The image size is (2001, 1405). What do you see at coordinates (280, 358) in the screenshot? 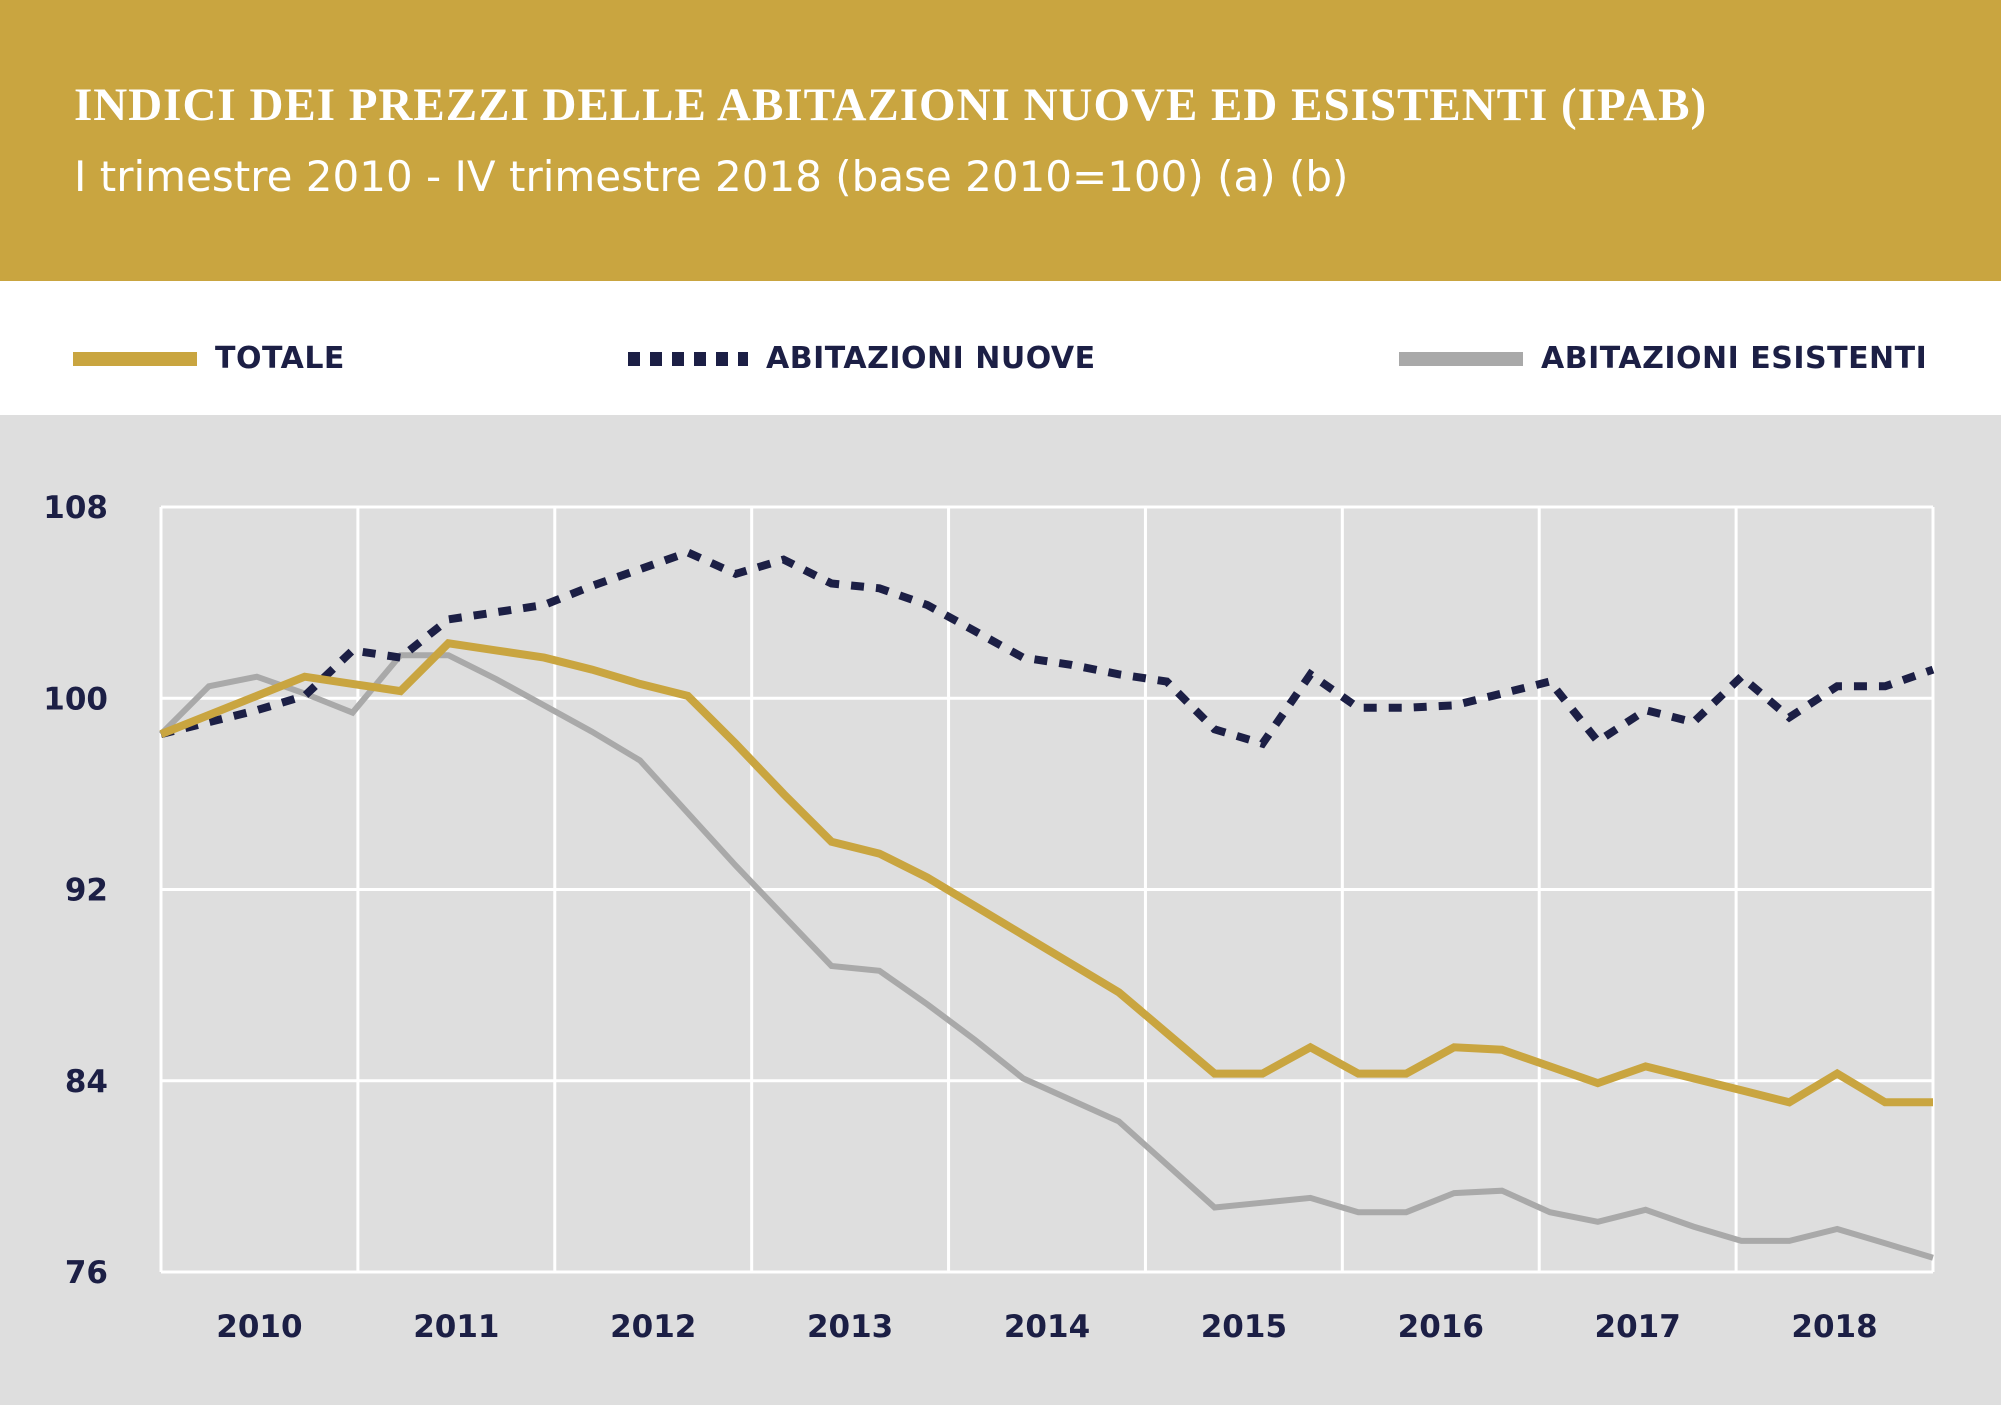
I see `legend-label: TOTALE` at bounding box center [280, 358].